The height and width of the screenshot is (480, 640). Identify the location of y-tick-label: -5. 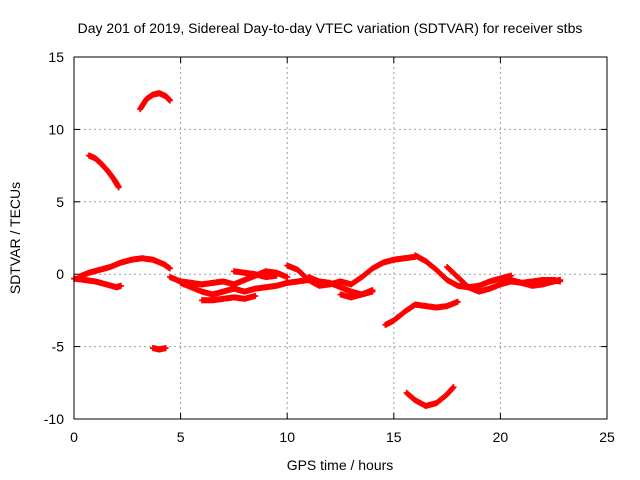
(58, 347).